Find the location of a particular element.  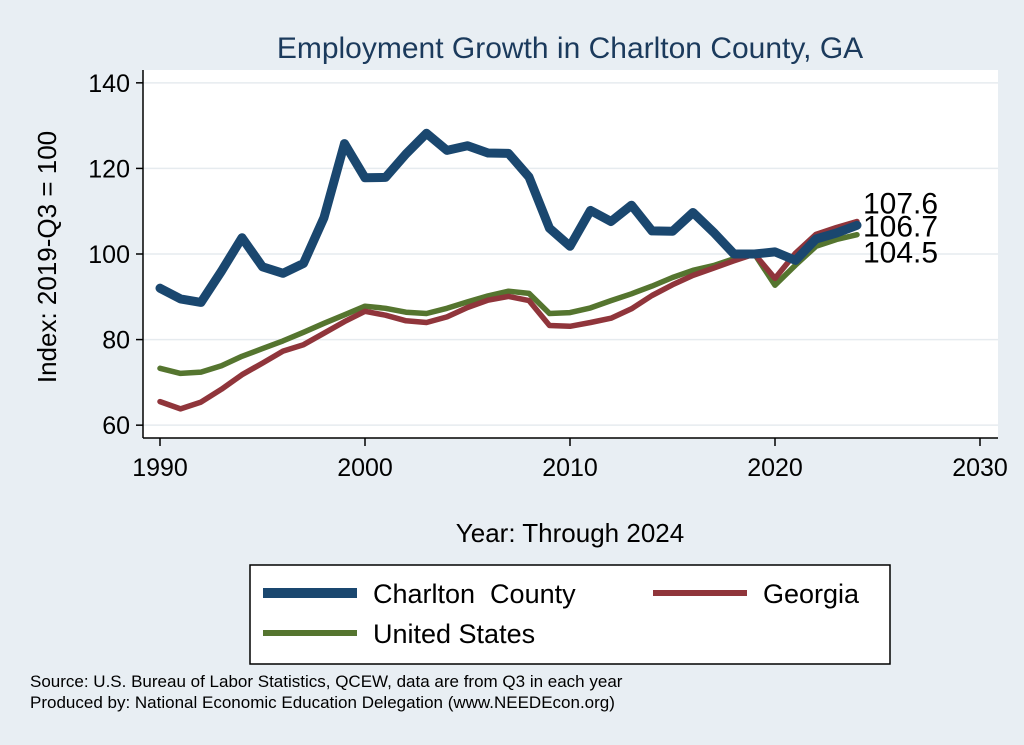

end-label-charlton-county: 106.7 is located at coordinates (900, 226).